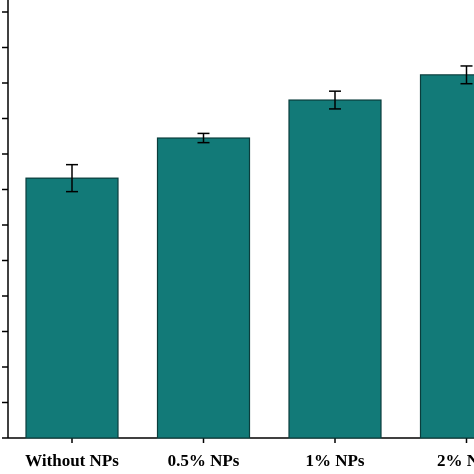 This screenshot has height=474, width=474. What do you see at coordinates (204, 460) in the screenshot?
I see `x-tick-label: 0.5% NPs` at bounding box center [204, 460].